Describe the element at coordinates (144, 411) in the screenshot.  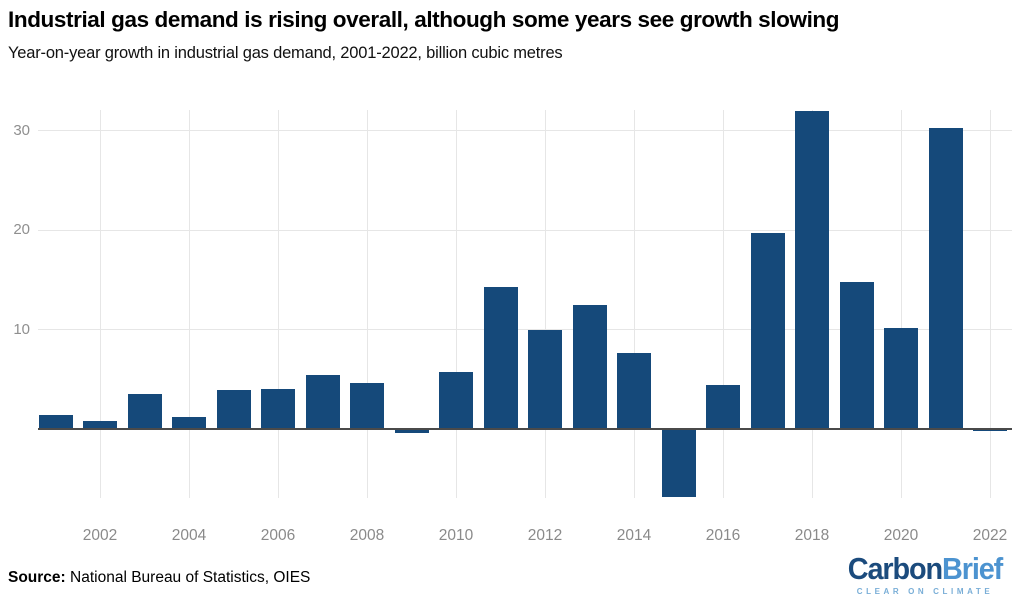
I see `bar-2003` at that location.